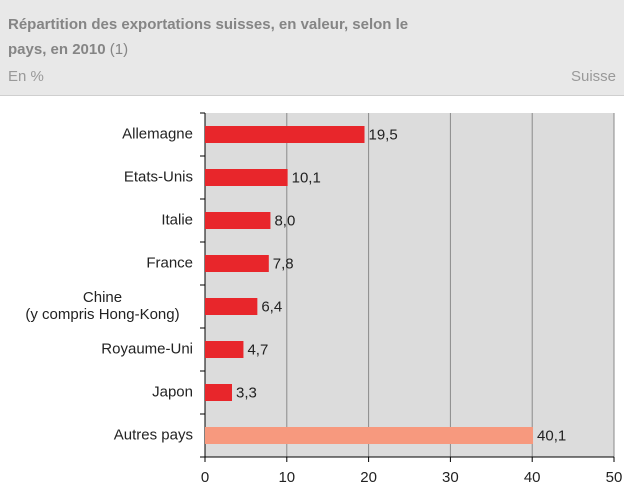 The width and height of the screenshot is (624, 488). I want to click on x-tick-label: 40, so click(532, 477).